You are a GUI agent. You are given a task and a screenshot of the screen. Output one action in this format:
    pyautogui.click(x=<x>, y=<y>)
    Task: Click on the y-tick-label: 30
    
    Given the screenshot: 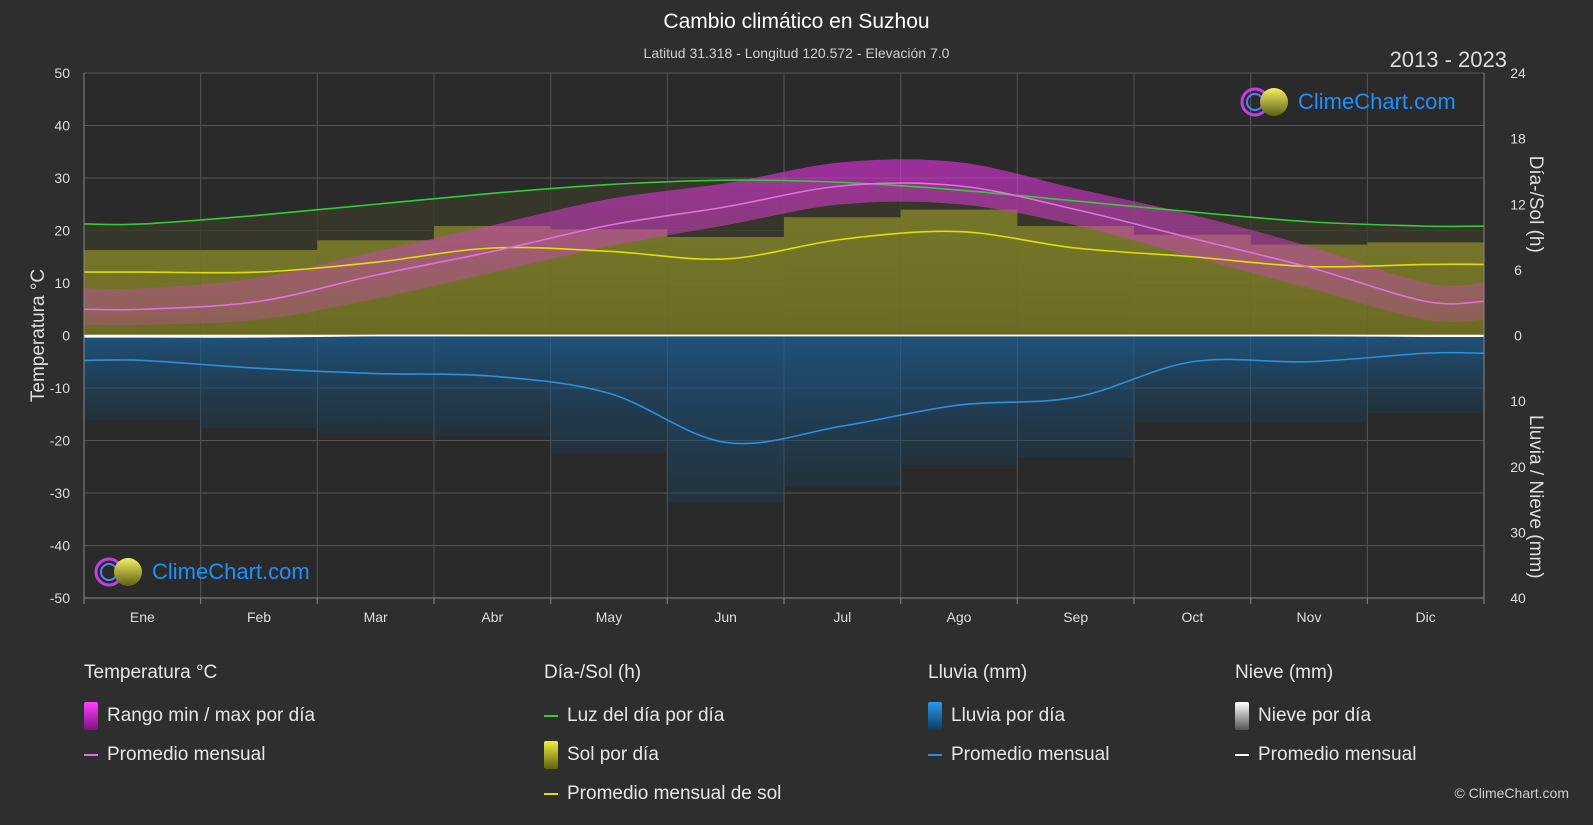 What is the action you would take?
    pyautogui.click(x=62, y=178)
    